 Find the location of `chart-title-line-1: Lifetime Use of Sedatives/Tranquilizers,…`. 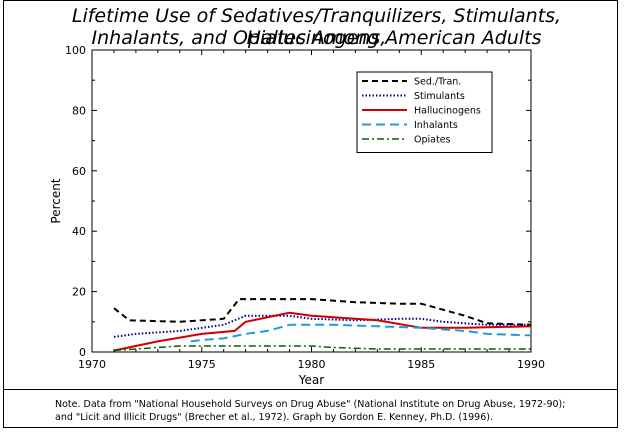

chart-title-line-1: Lifetime Use of Sedatives/Tranquilizers,… is located at coordinates (316, 27).